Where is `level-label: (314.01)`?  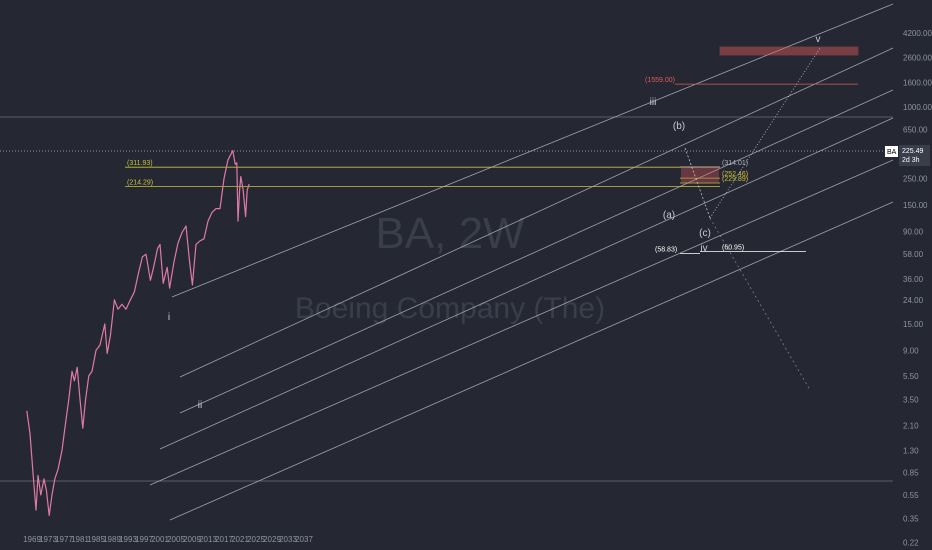 level-label: (314.01) is located at coordinates (735, 163).